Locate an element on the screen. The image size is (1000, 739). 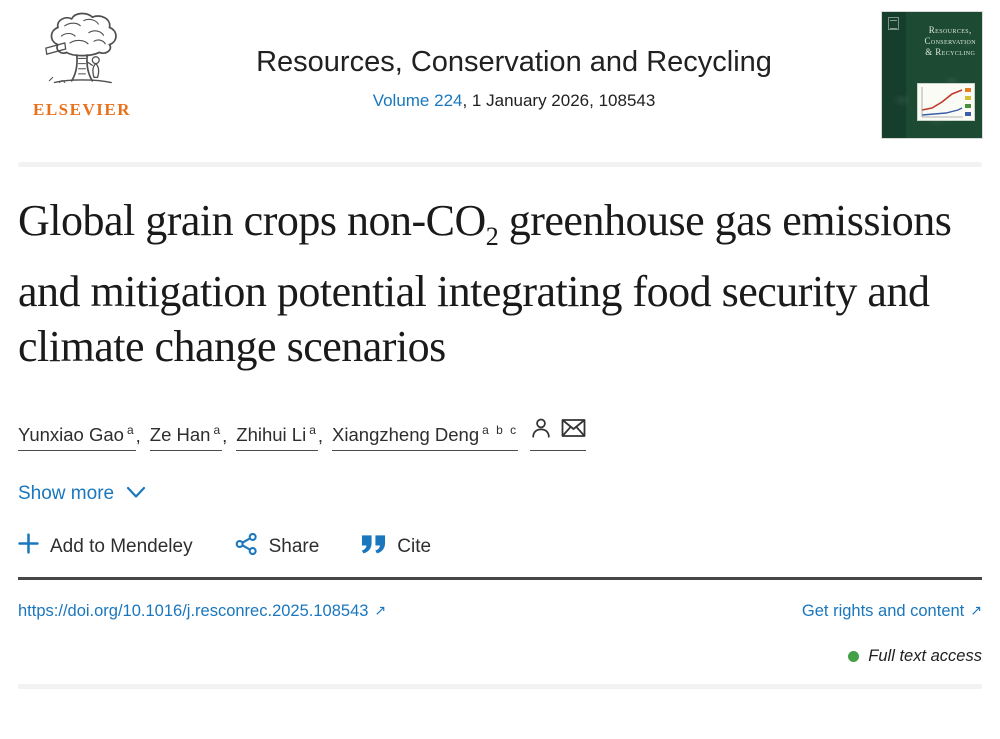
add-to-mendeley-button: Add to Mendeley is located at coordinates (105, 546).